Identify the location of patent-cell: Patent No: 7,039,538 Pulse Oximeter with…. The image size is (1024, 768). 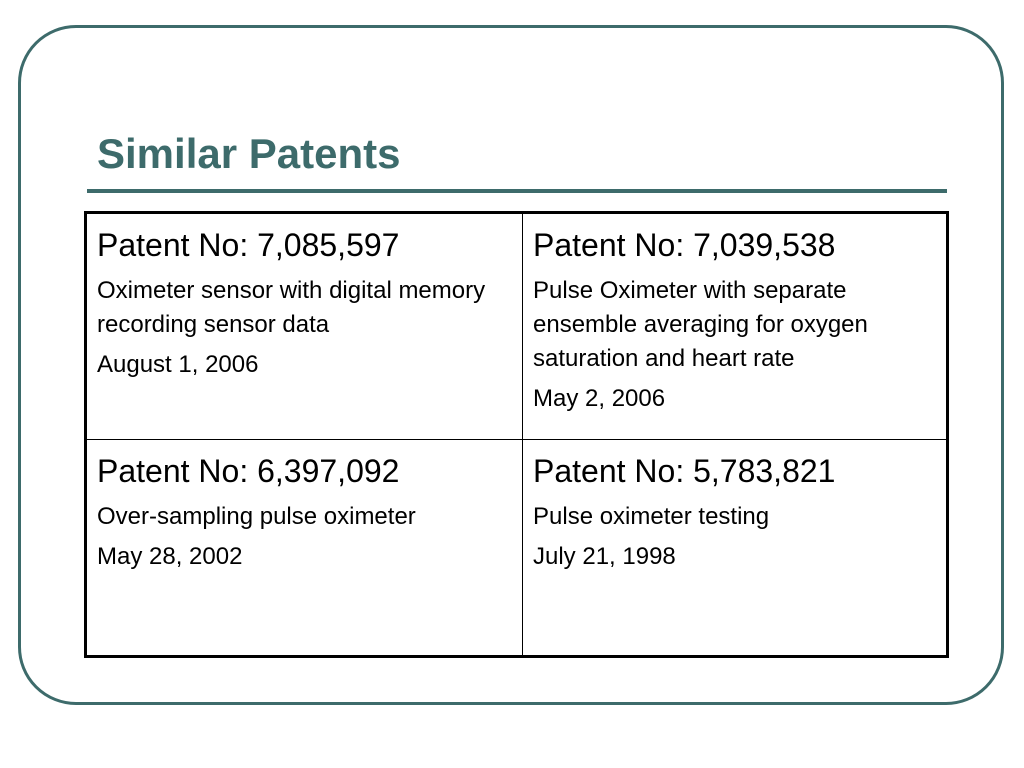
(734, 327).